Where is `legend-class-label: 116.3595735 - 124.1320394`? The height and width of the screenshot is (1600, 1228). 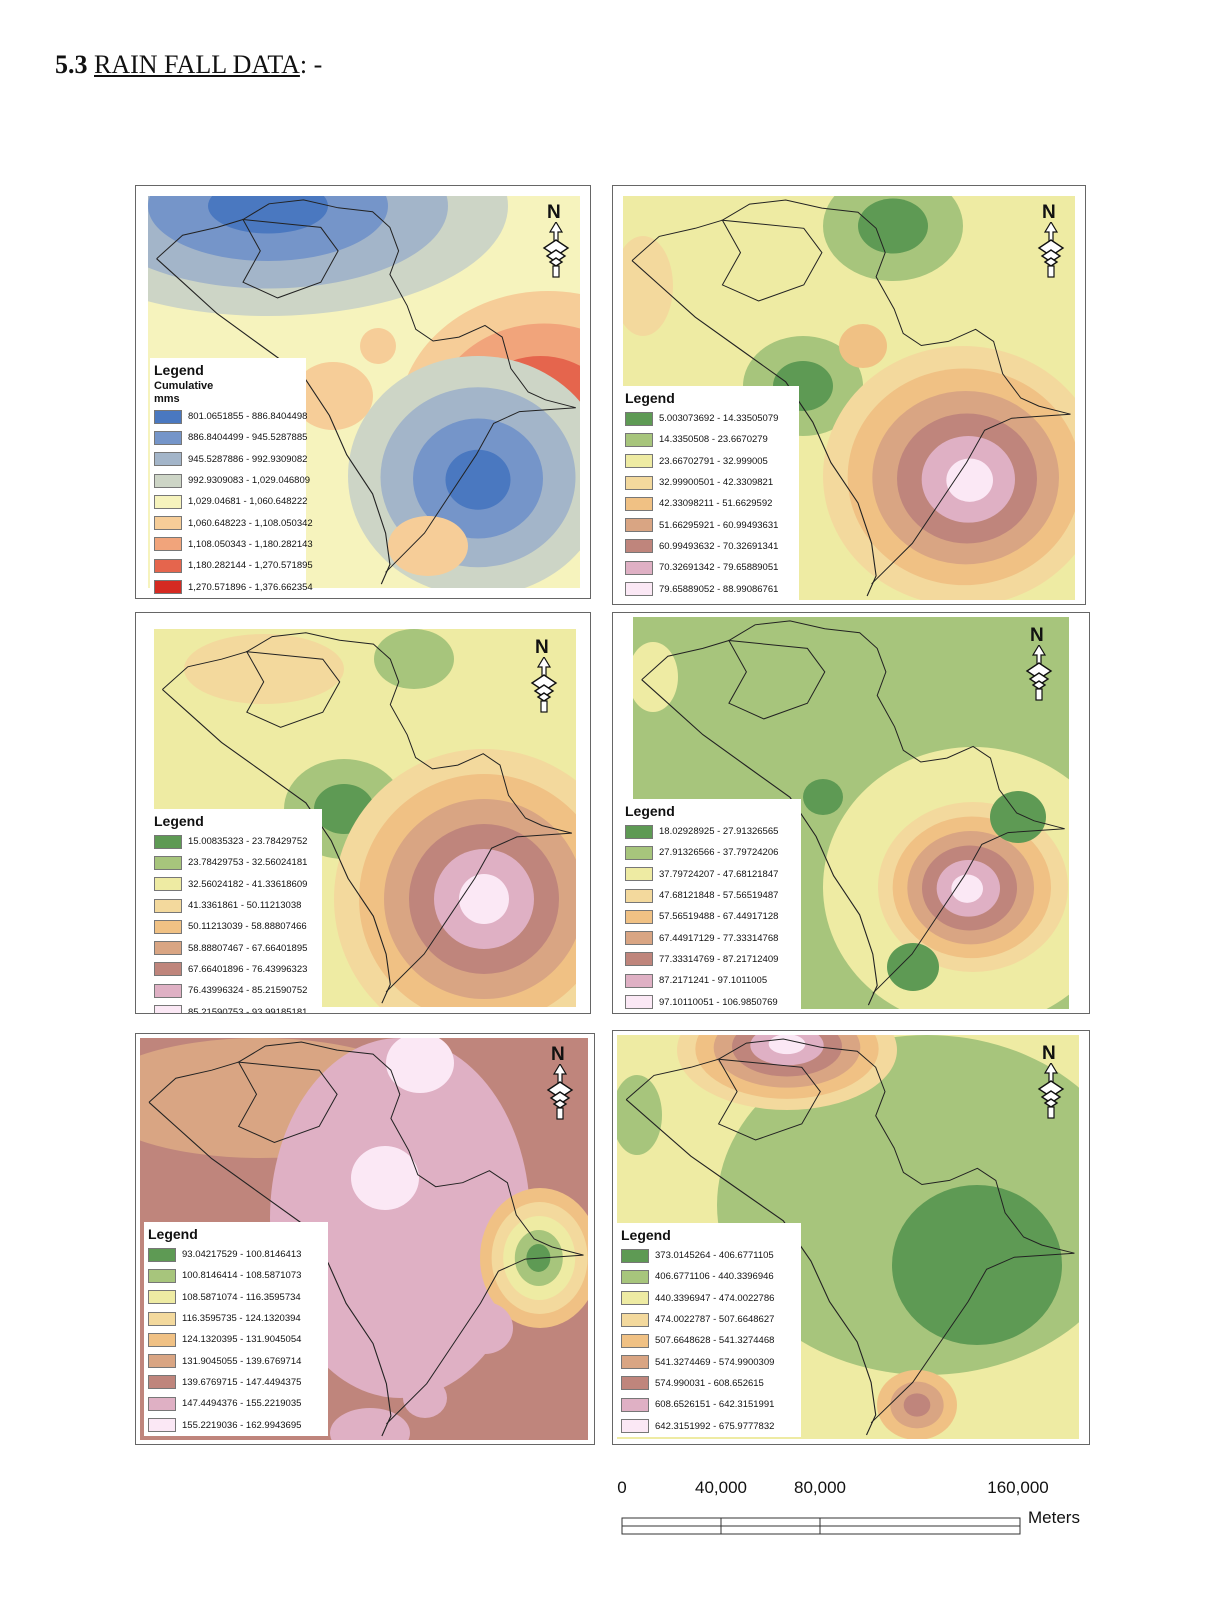
legend-class-label: 116.3595735 - 124.1320394 is located at coordinates (241, 1319).